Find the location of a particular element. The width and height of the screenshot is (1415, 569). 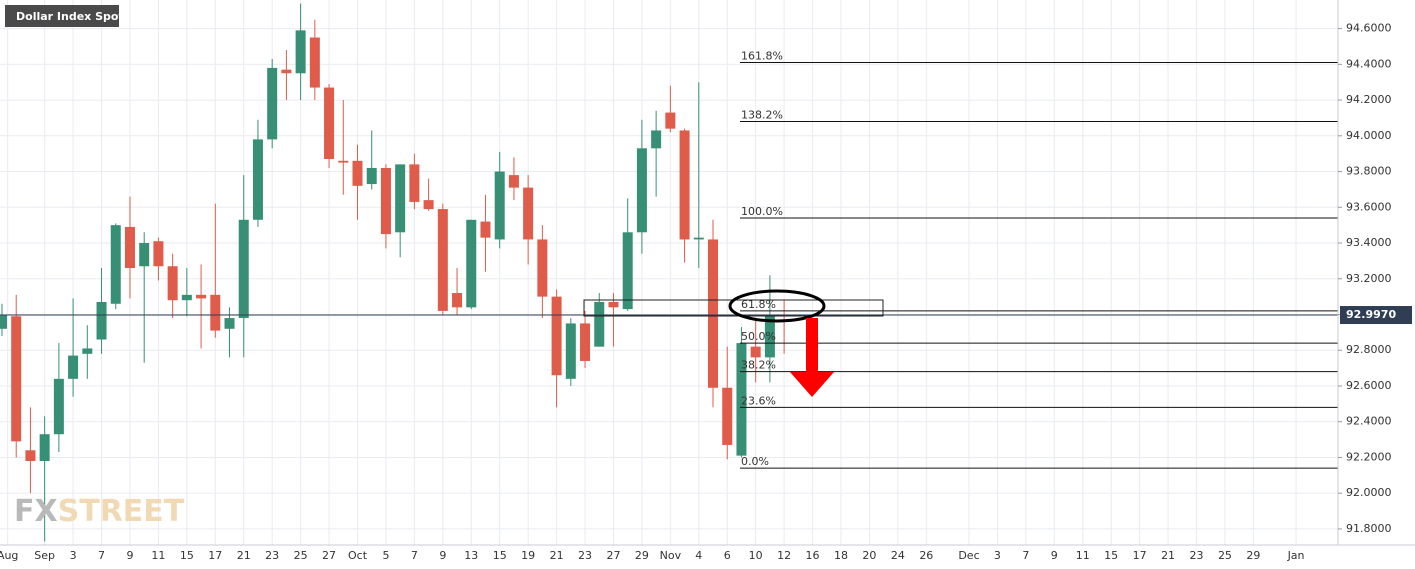

highlight-ellipse is located at coordinates (777, 306).